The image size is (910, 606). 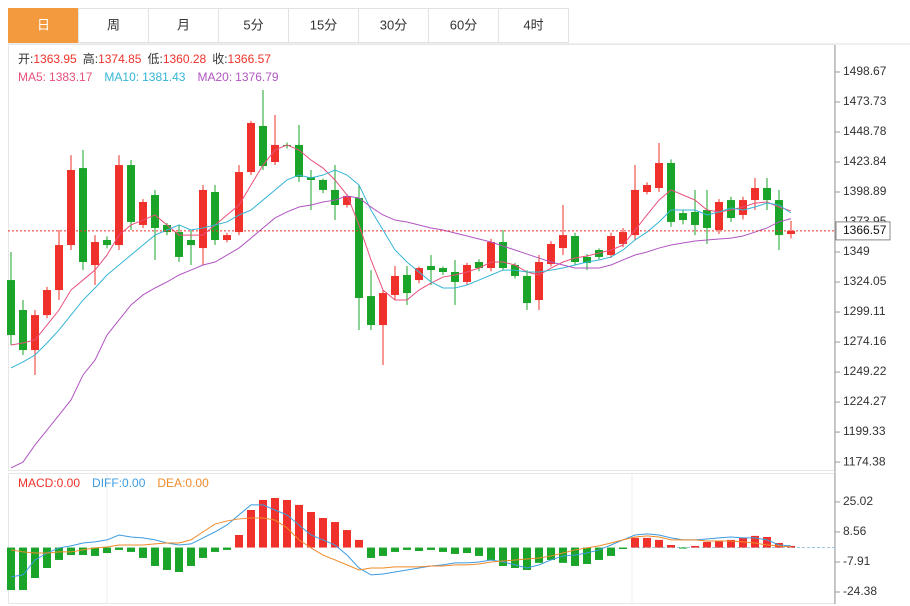 I want to click on tab-label: 月, so click(x=183, y=24).